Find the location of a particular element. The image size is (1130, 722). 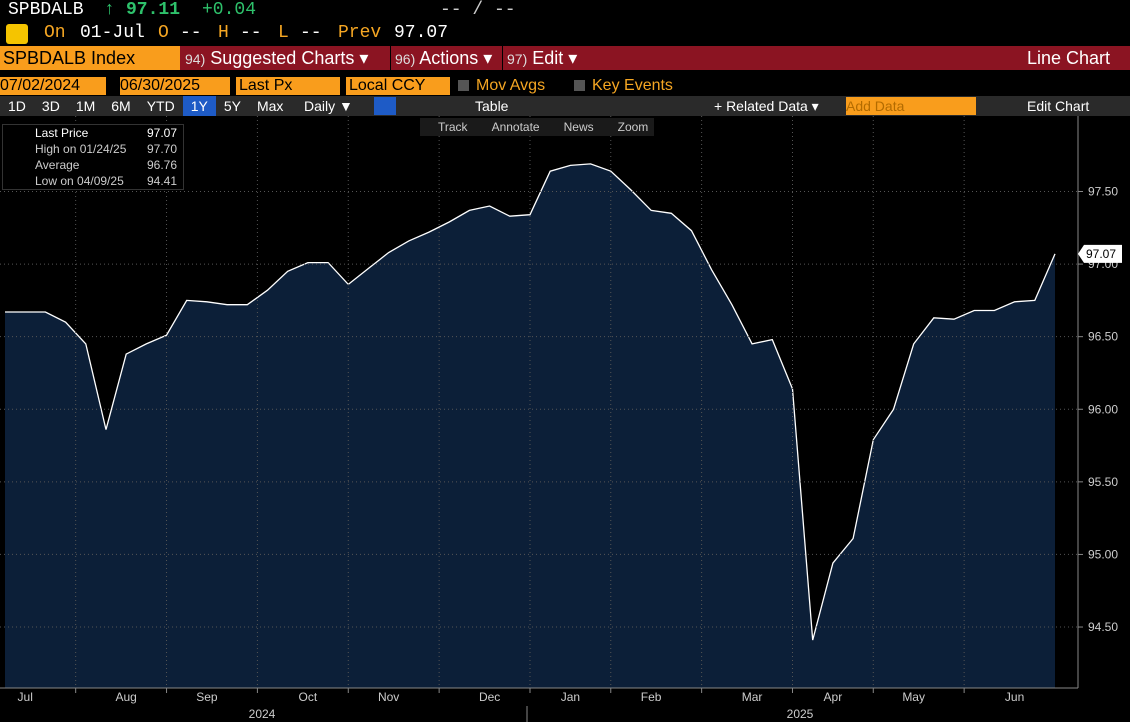

menu-item: 97) Edit ▾ is located at coordinates (539, 58).